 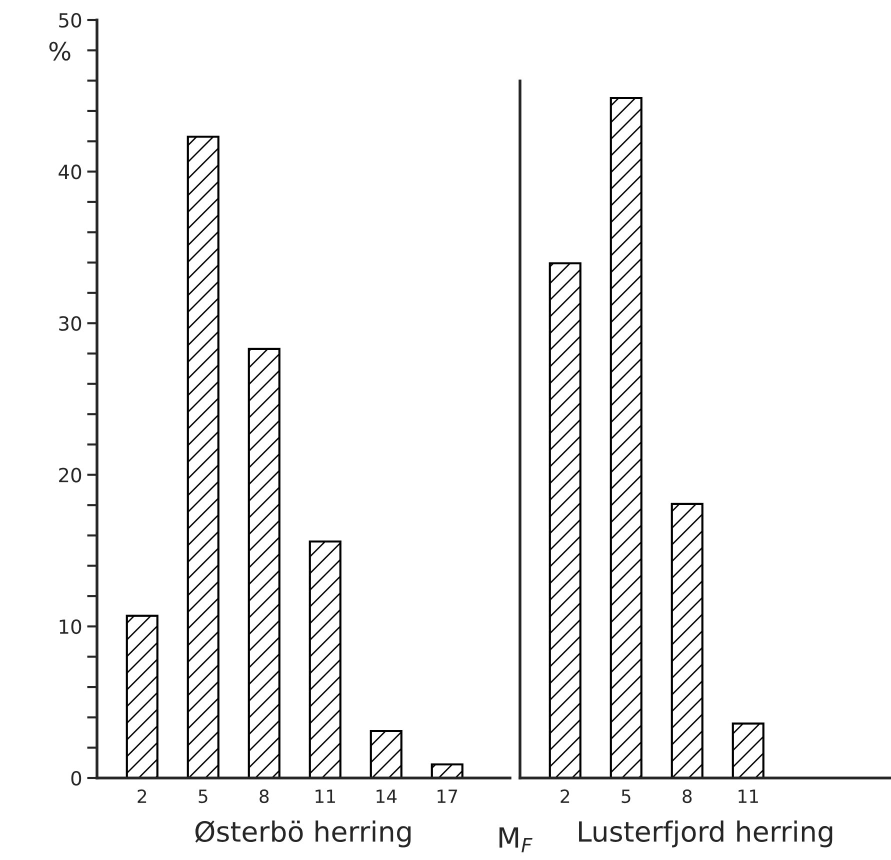 What do you see at coordinates (70, 323) in the screenshot?
I see `y-tick-label: 30` at bounding box center [70, 323].